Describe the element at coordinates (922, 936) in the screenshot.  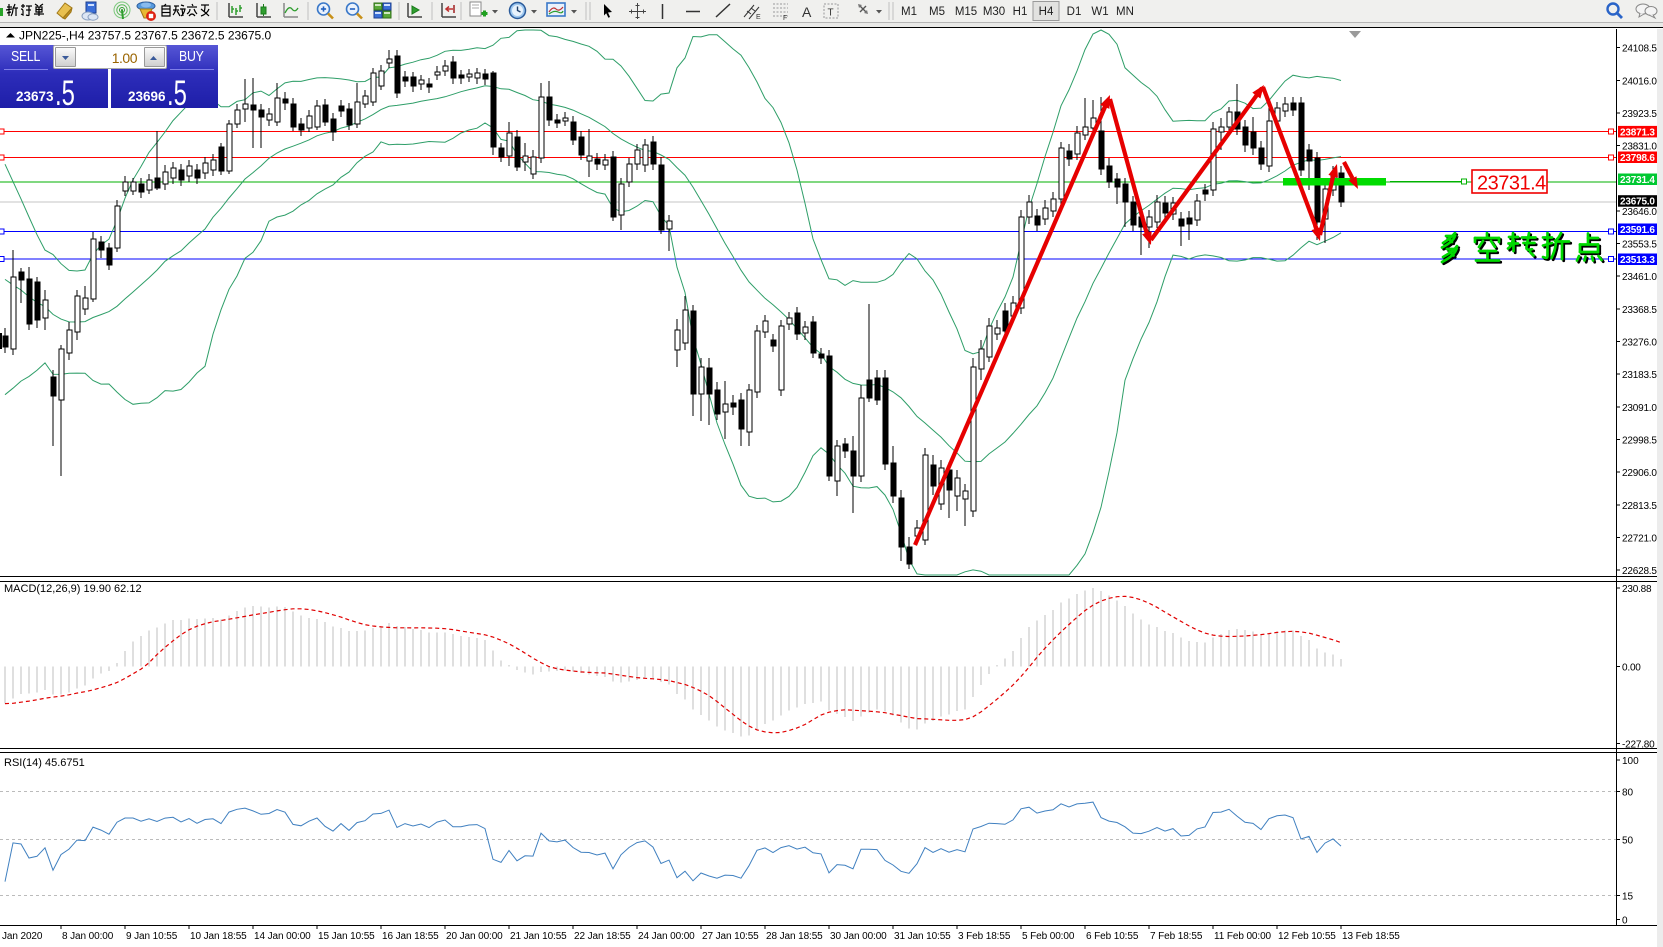
I see `svg-text: 31 Jan 10:55` at that location.